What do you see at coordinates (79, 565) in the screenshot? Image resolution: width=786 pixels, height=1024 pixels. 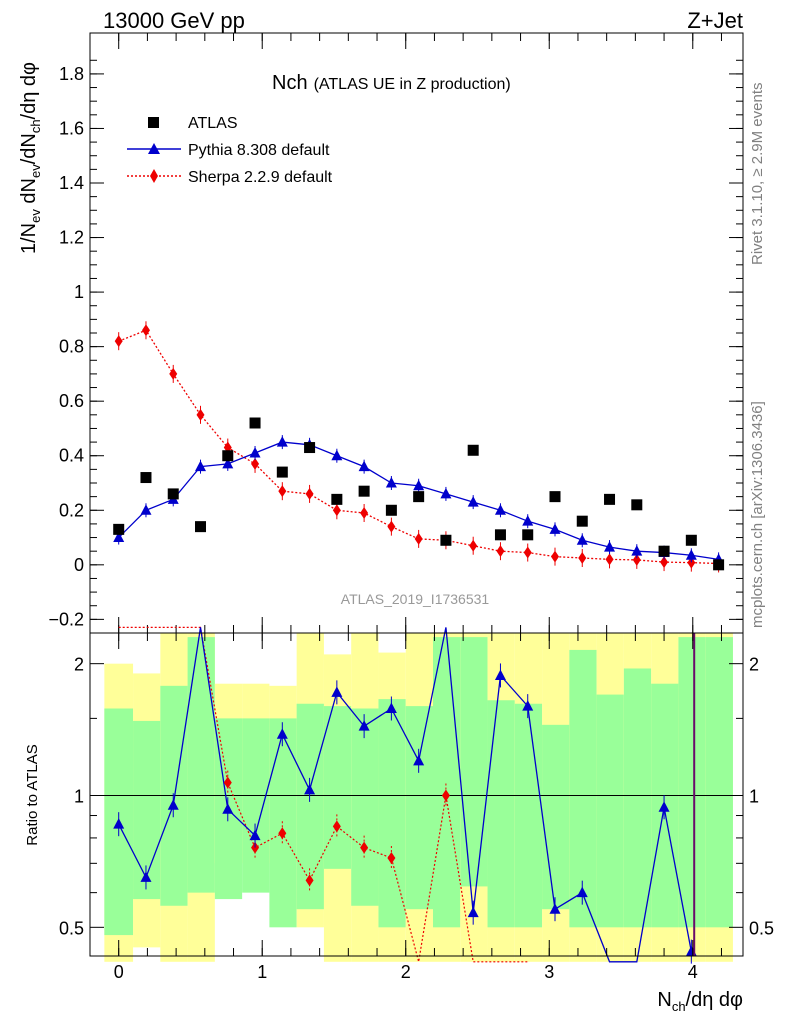 I see `main-y-tick-label: 0` at bounding box center [79, 565].